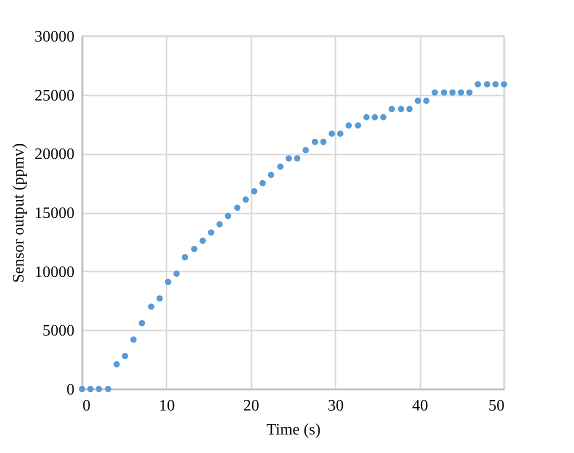 Image resolution: width=574 pixels, height=453 pixels. Describe the element at coordinates (70, 390) in the screenshot. I see `y-tick-label: 0` at that location.